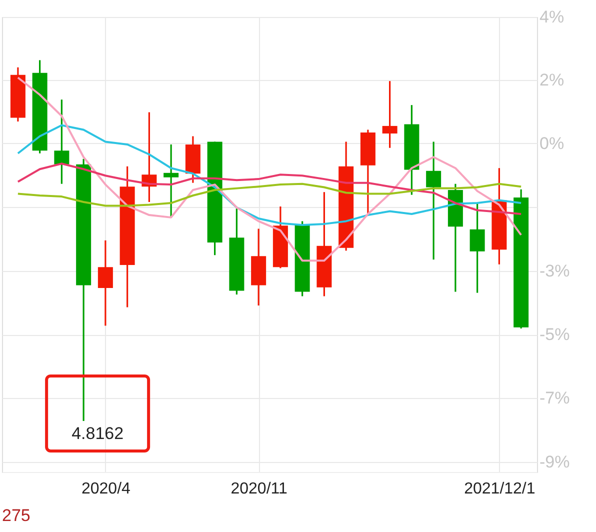 The image size is (596, 532). I want to click on text: 275, so click(16, 515).